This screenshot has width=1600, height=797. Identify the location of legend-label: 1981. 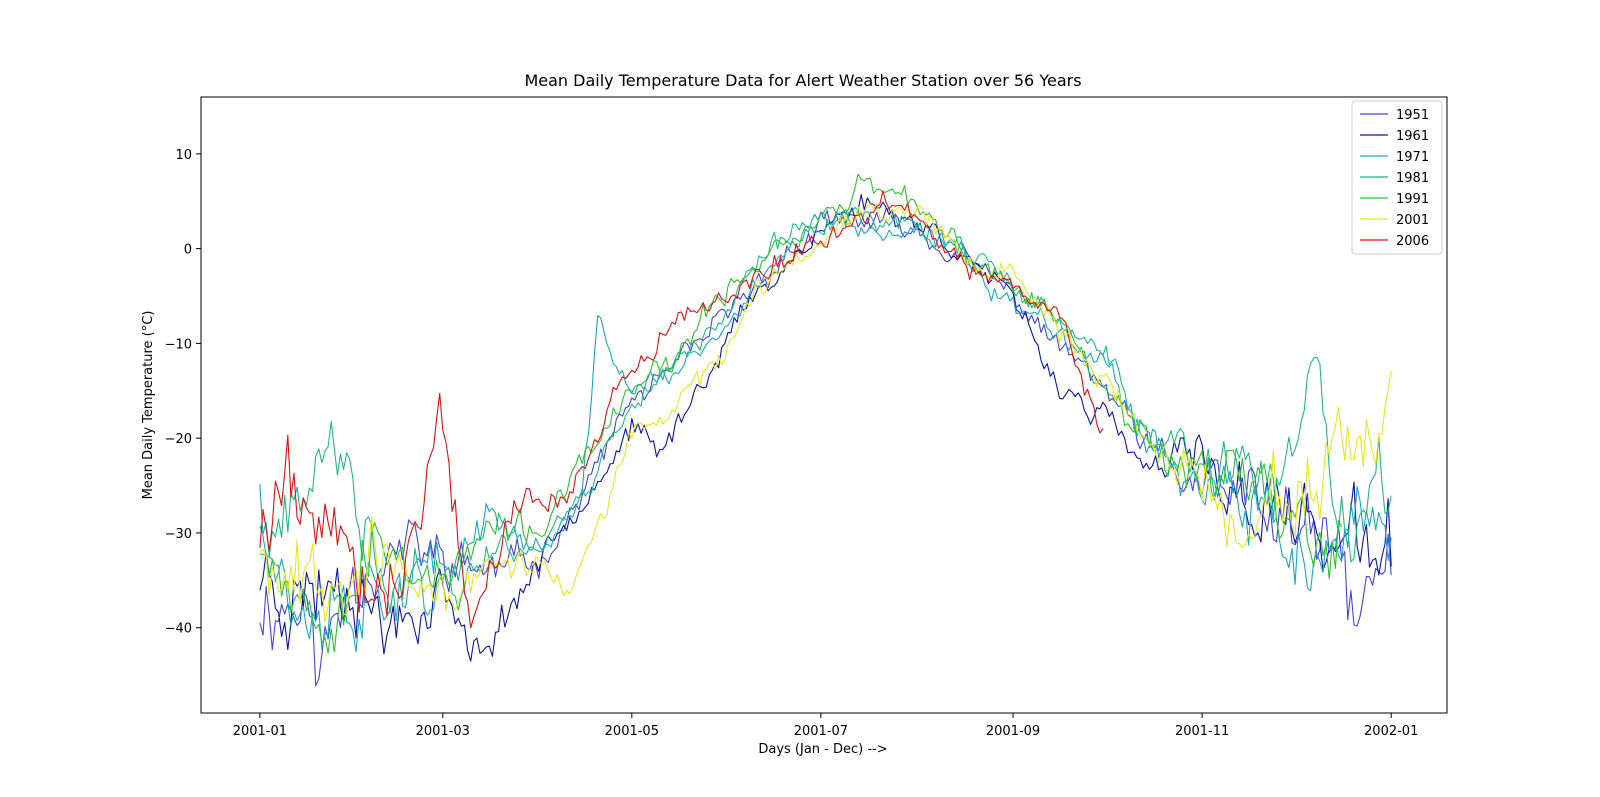
(1412, 178).